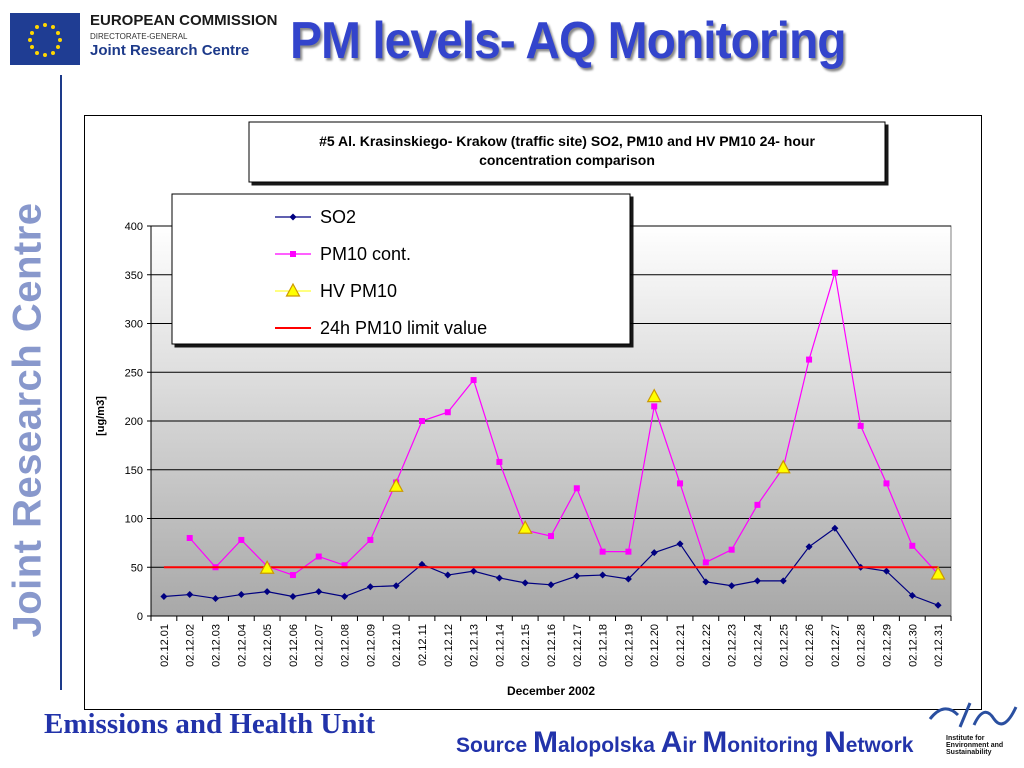 This screenshot has width=1024, height=768. I want to click on chart-title-box, so click(567, 152).